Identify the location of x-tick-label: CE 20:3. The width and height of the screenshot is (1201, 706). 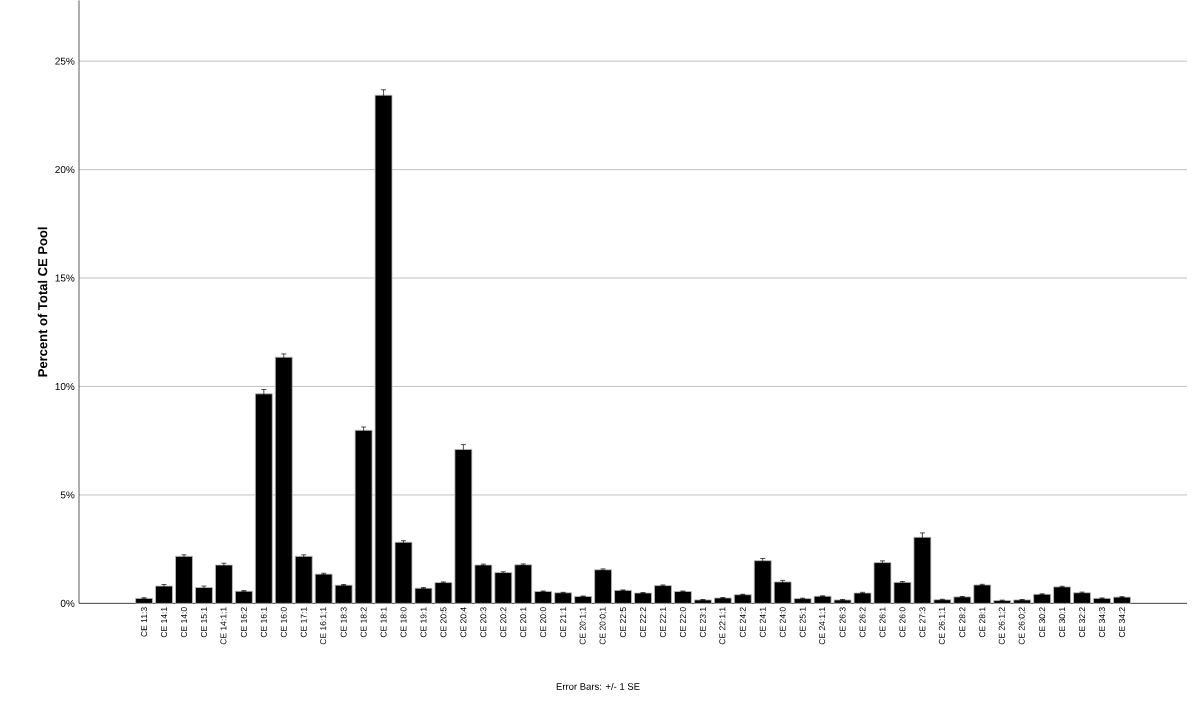
(483, 622).